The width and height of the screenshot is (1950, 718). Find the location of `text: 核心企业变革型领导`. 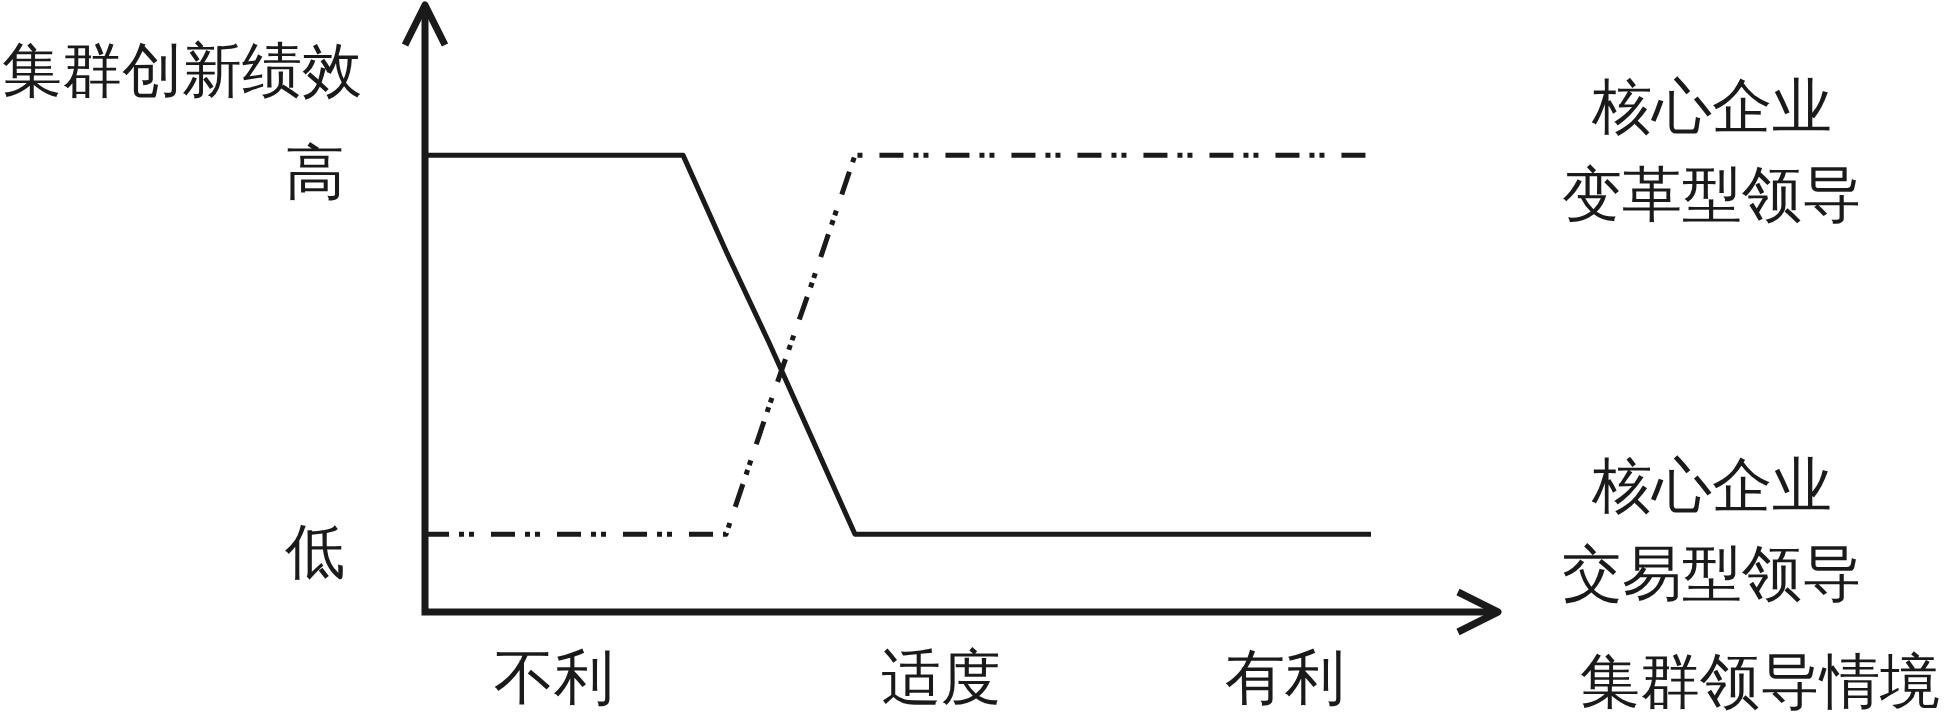

text: 核心企业变革型领导 is located at coordinates (1712, 150).